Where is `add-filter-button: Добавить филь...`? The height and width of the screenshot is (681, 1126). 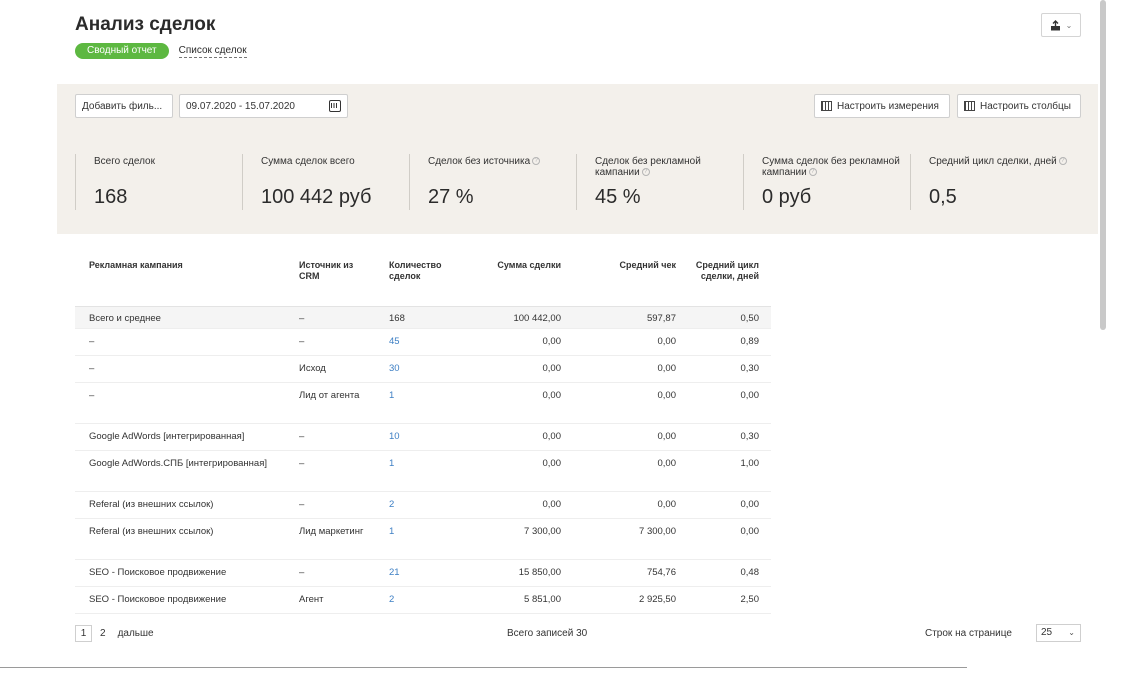 add-filter-button: Добавить филь... is located at coordinates (124, 106).